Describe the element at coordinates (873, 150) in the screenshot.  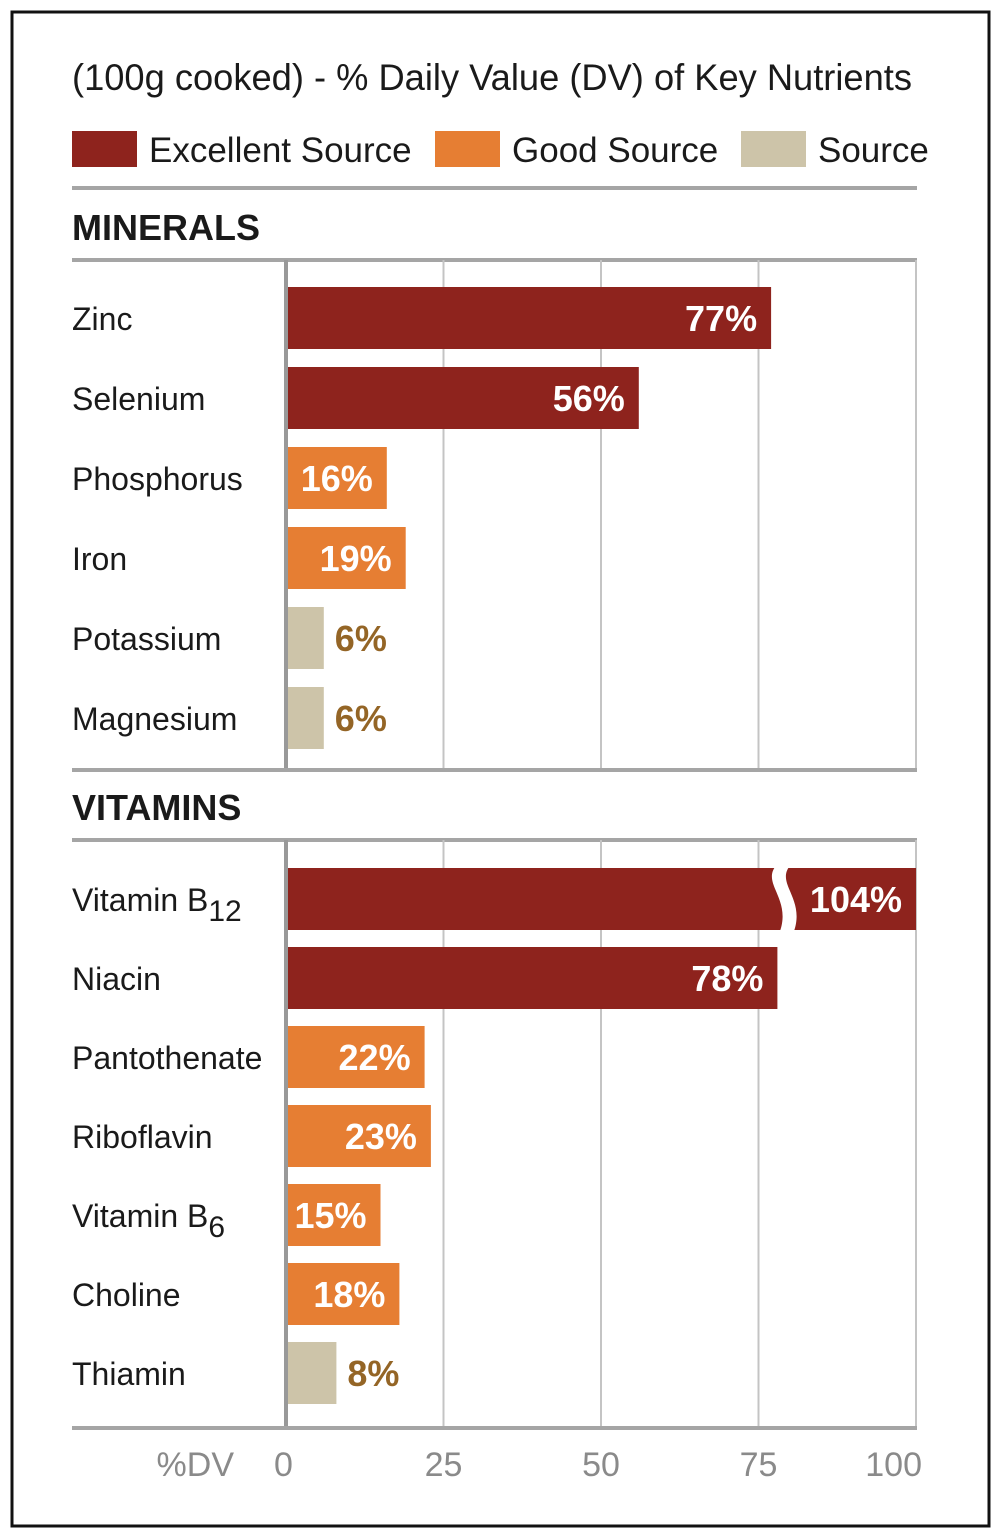
I see `legend-label-source: Source` at that location.